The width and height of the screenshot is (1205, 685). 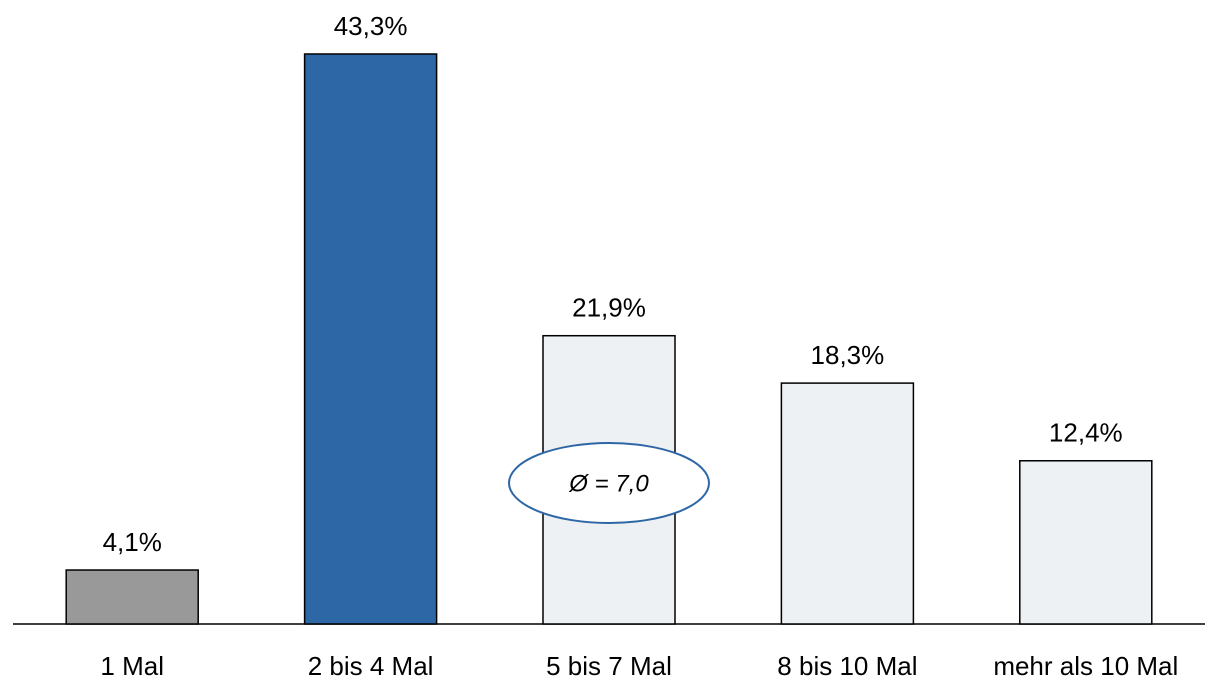 What do you see at coordinates (609, 308) in the screenshot?
I see `value-label: 21,9%` at bounding box center [609, 308].